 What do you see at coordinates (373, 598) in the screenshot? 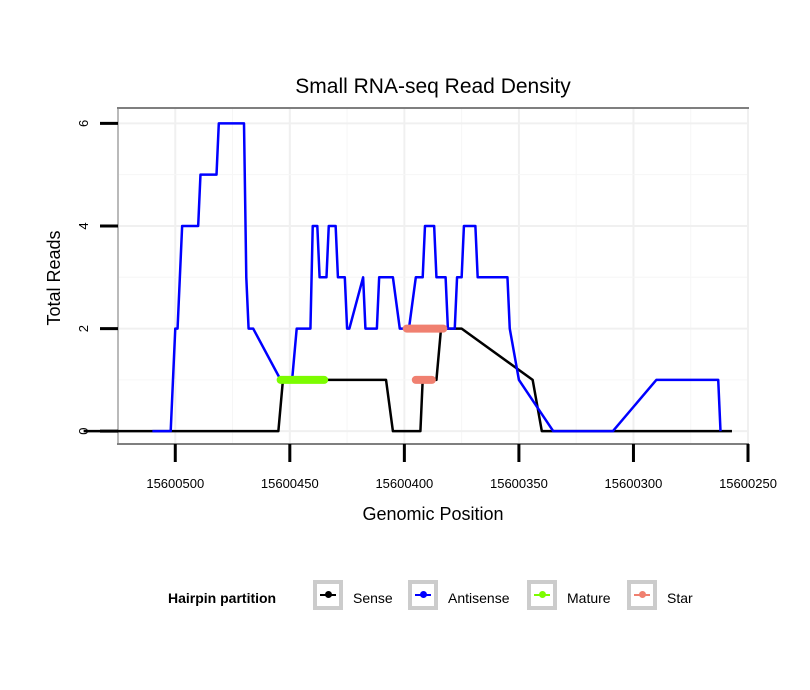
I see `legend-label-sense: Sense` at bounding box center [373, 598].